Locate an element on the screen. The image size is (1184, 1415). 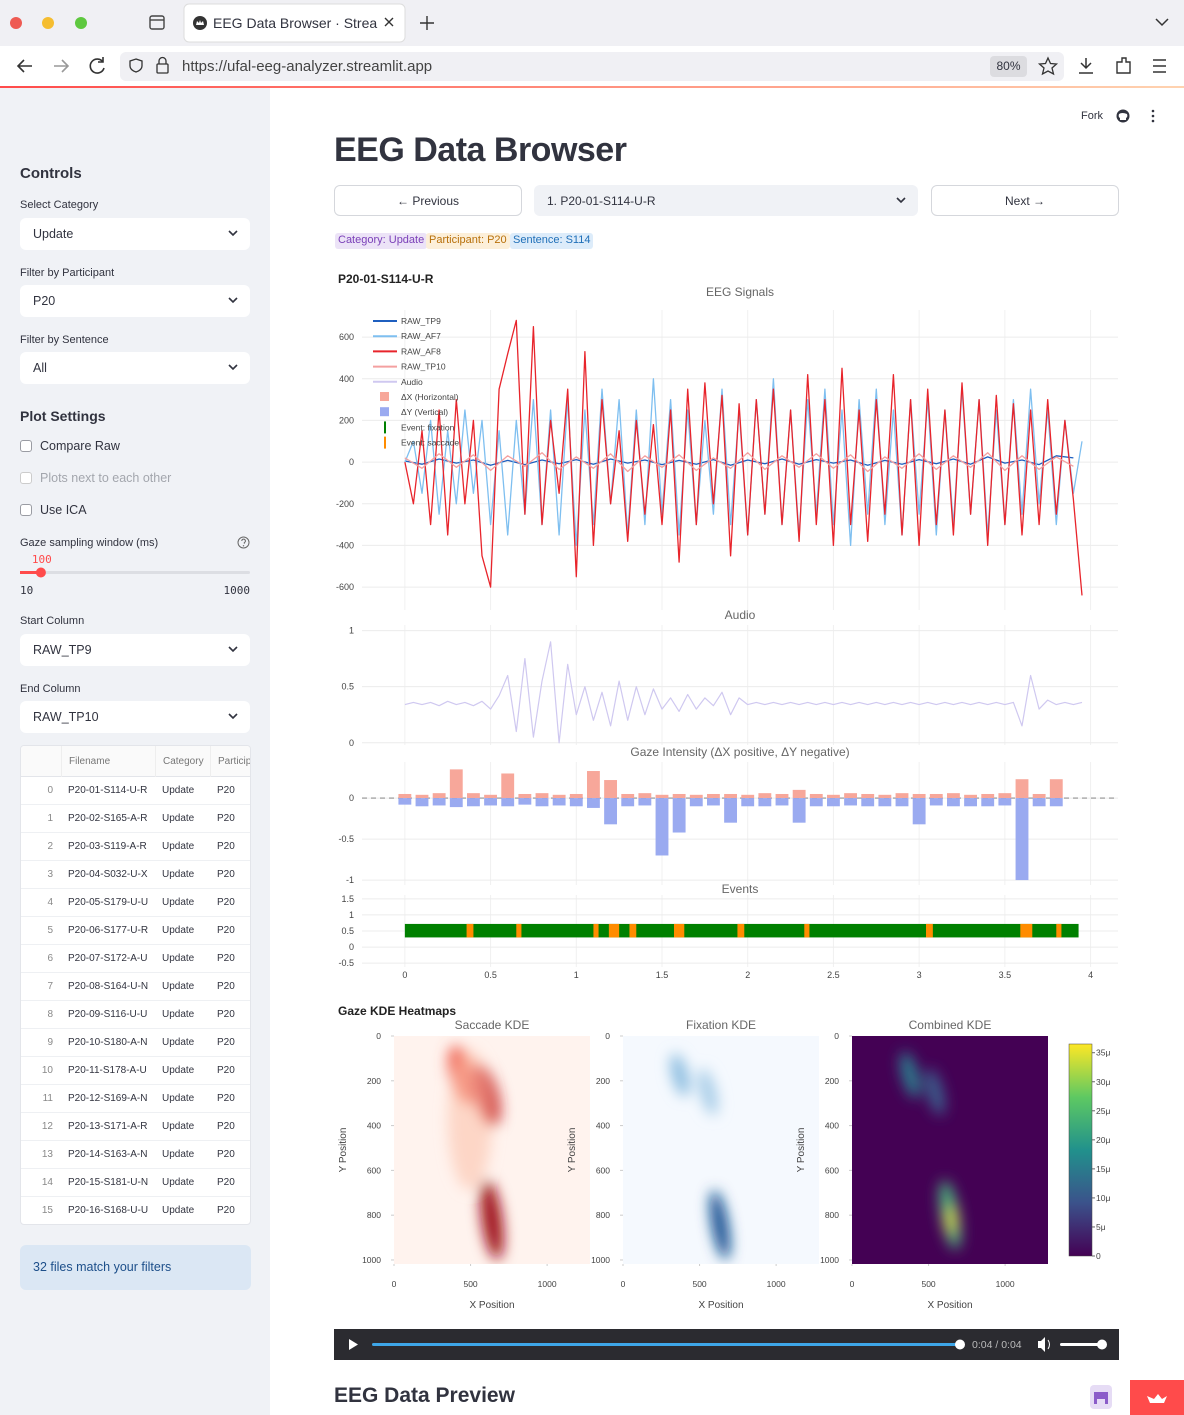
cell: P20-14-S163-A-N is located at coordinates (108, 1154).